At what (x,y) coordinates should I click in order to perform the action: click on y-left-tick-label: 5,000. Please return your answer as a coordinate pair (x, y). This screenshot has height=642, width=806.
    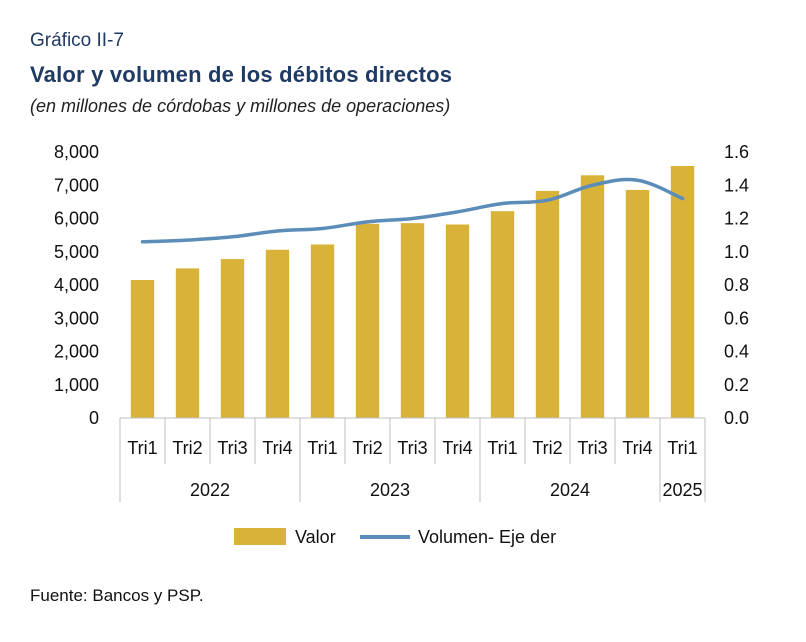
    Looking at the image, I should click on (76, 252).